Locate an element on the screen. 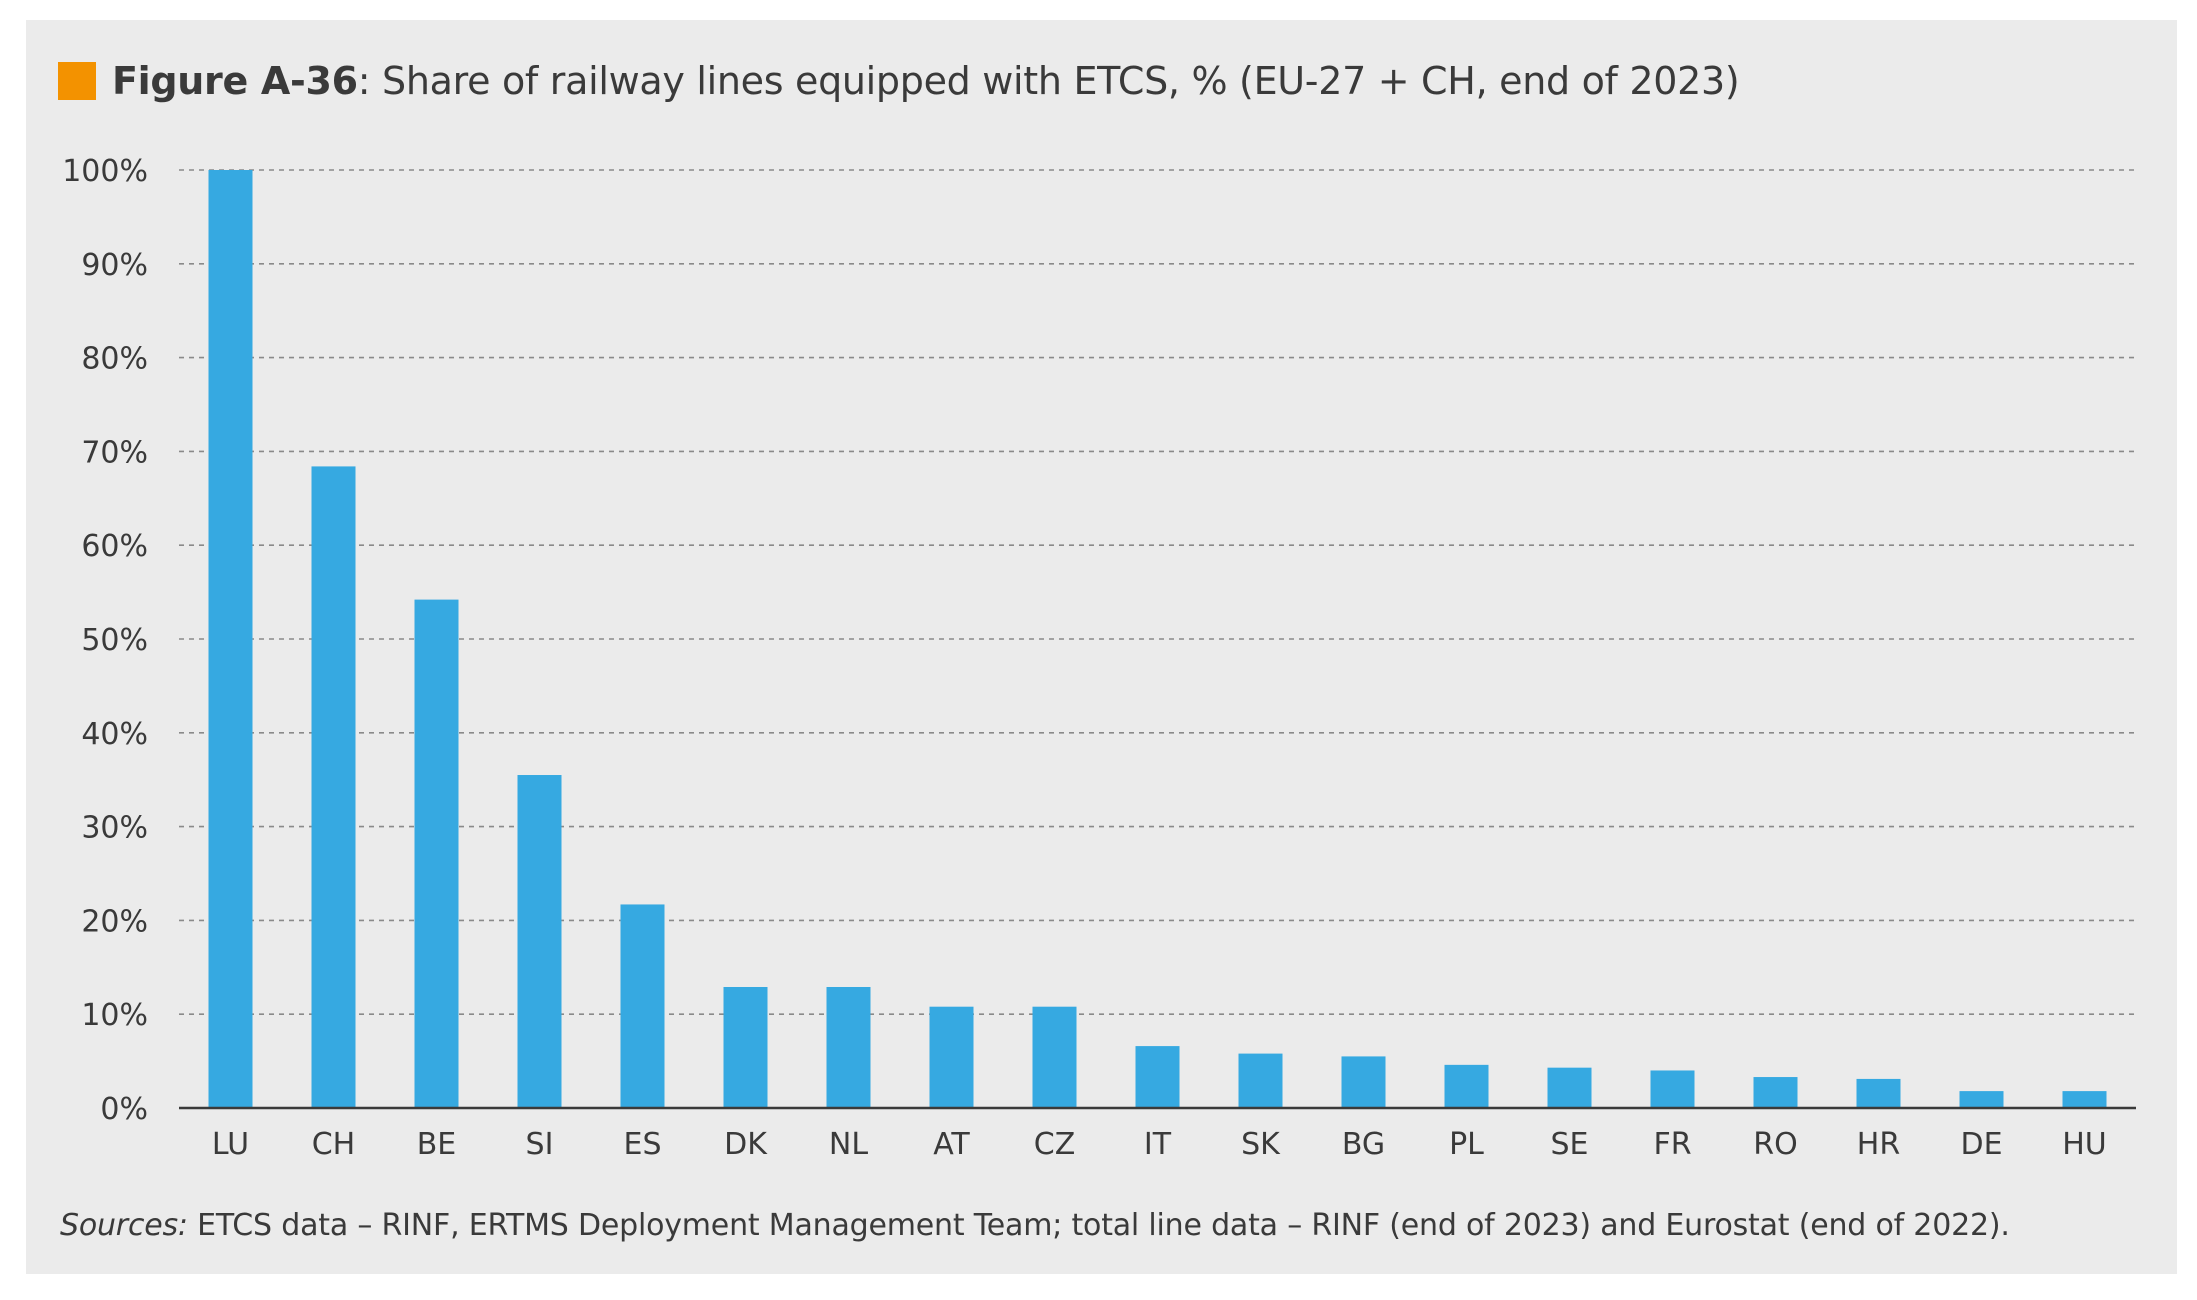 The image size is (2197, 1300). x-tick-label: CH is located at coordinates (334, 1144).